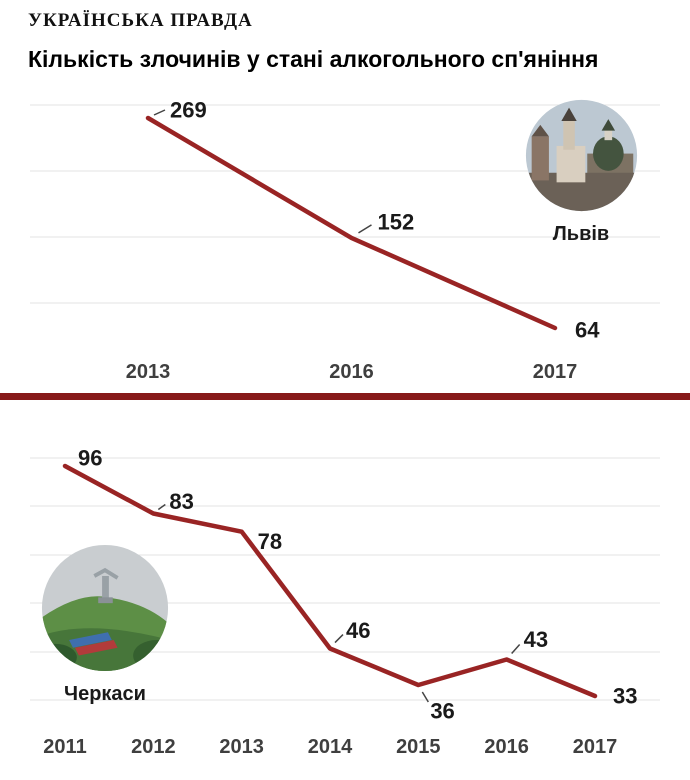  Describe the element at coordinates (536, 639) in the screenshot. I see `svg-text: 43` at that location.